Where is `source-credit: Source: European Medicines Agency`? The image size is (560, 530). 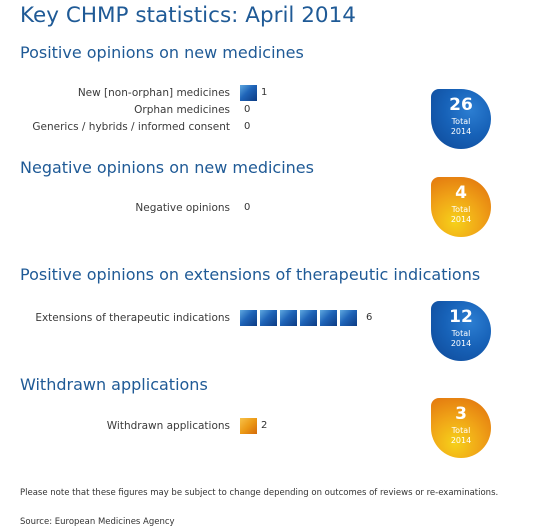 source-credit: Source: European Medicines Agency is located at coordinates (97, 522).